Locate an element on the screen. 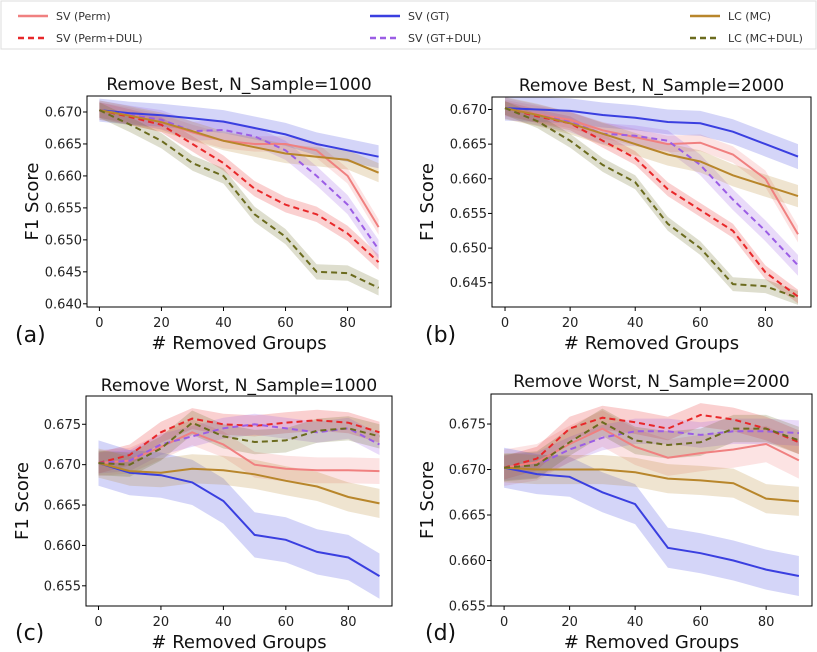 The height and width of the screenshot is (652, 817). legend-label: SV (Perm) is located at coordinates (83, 16).